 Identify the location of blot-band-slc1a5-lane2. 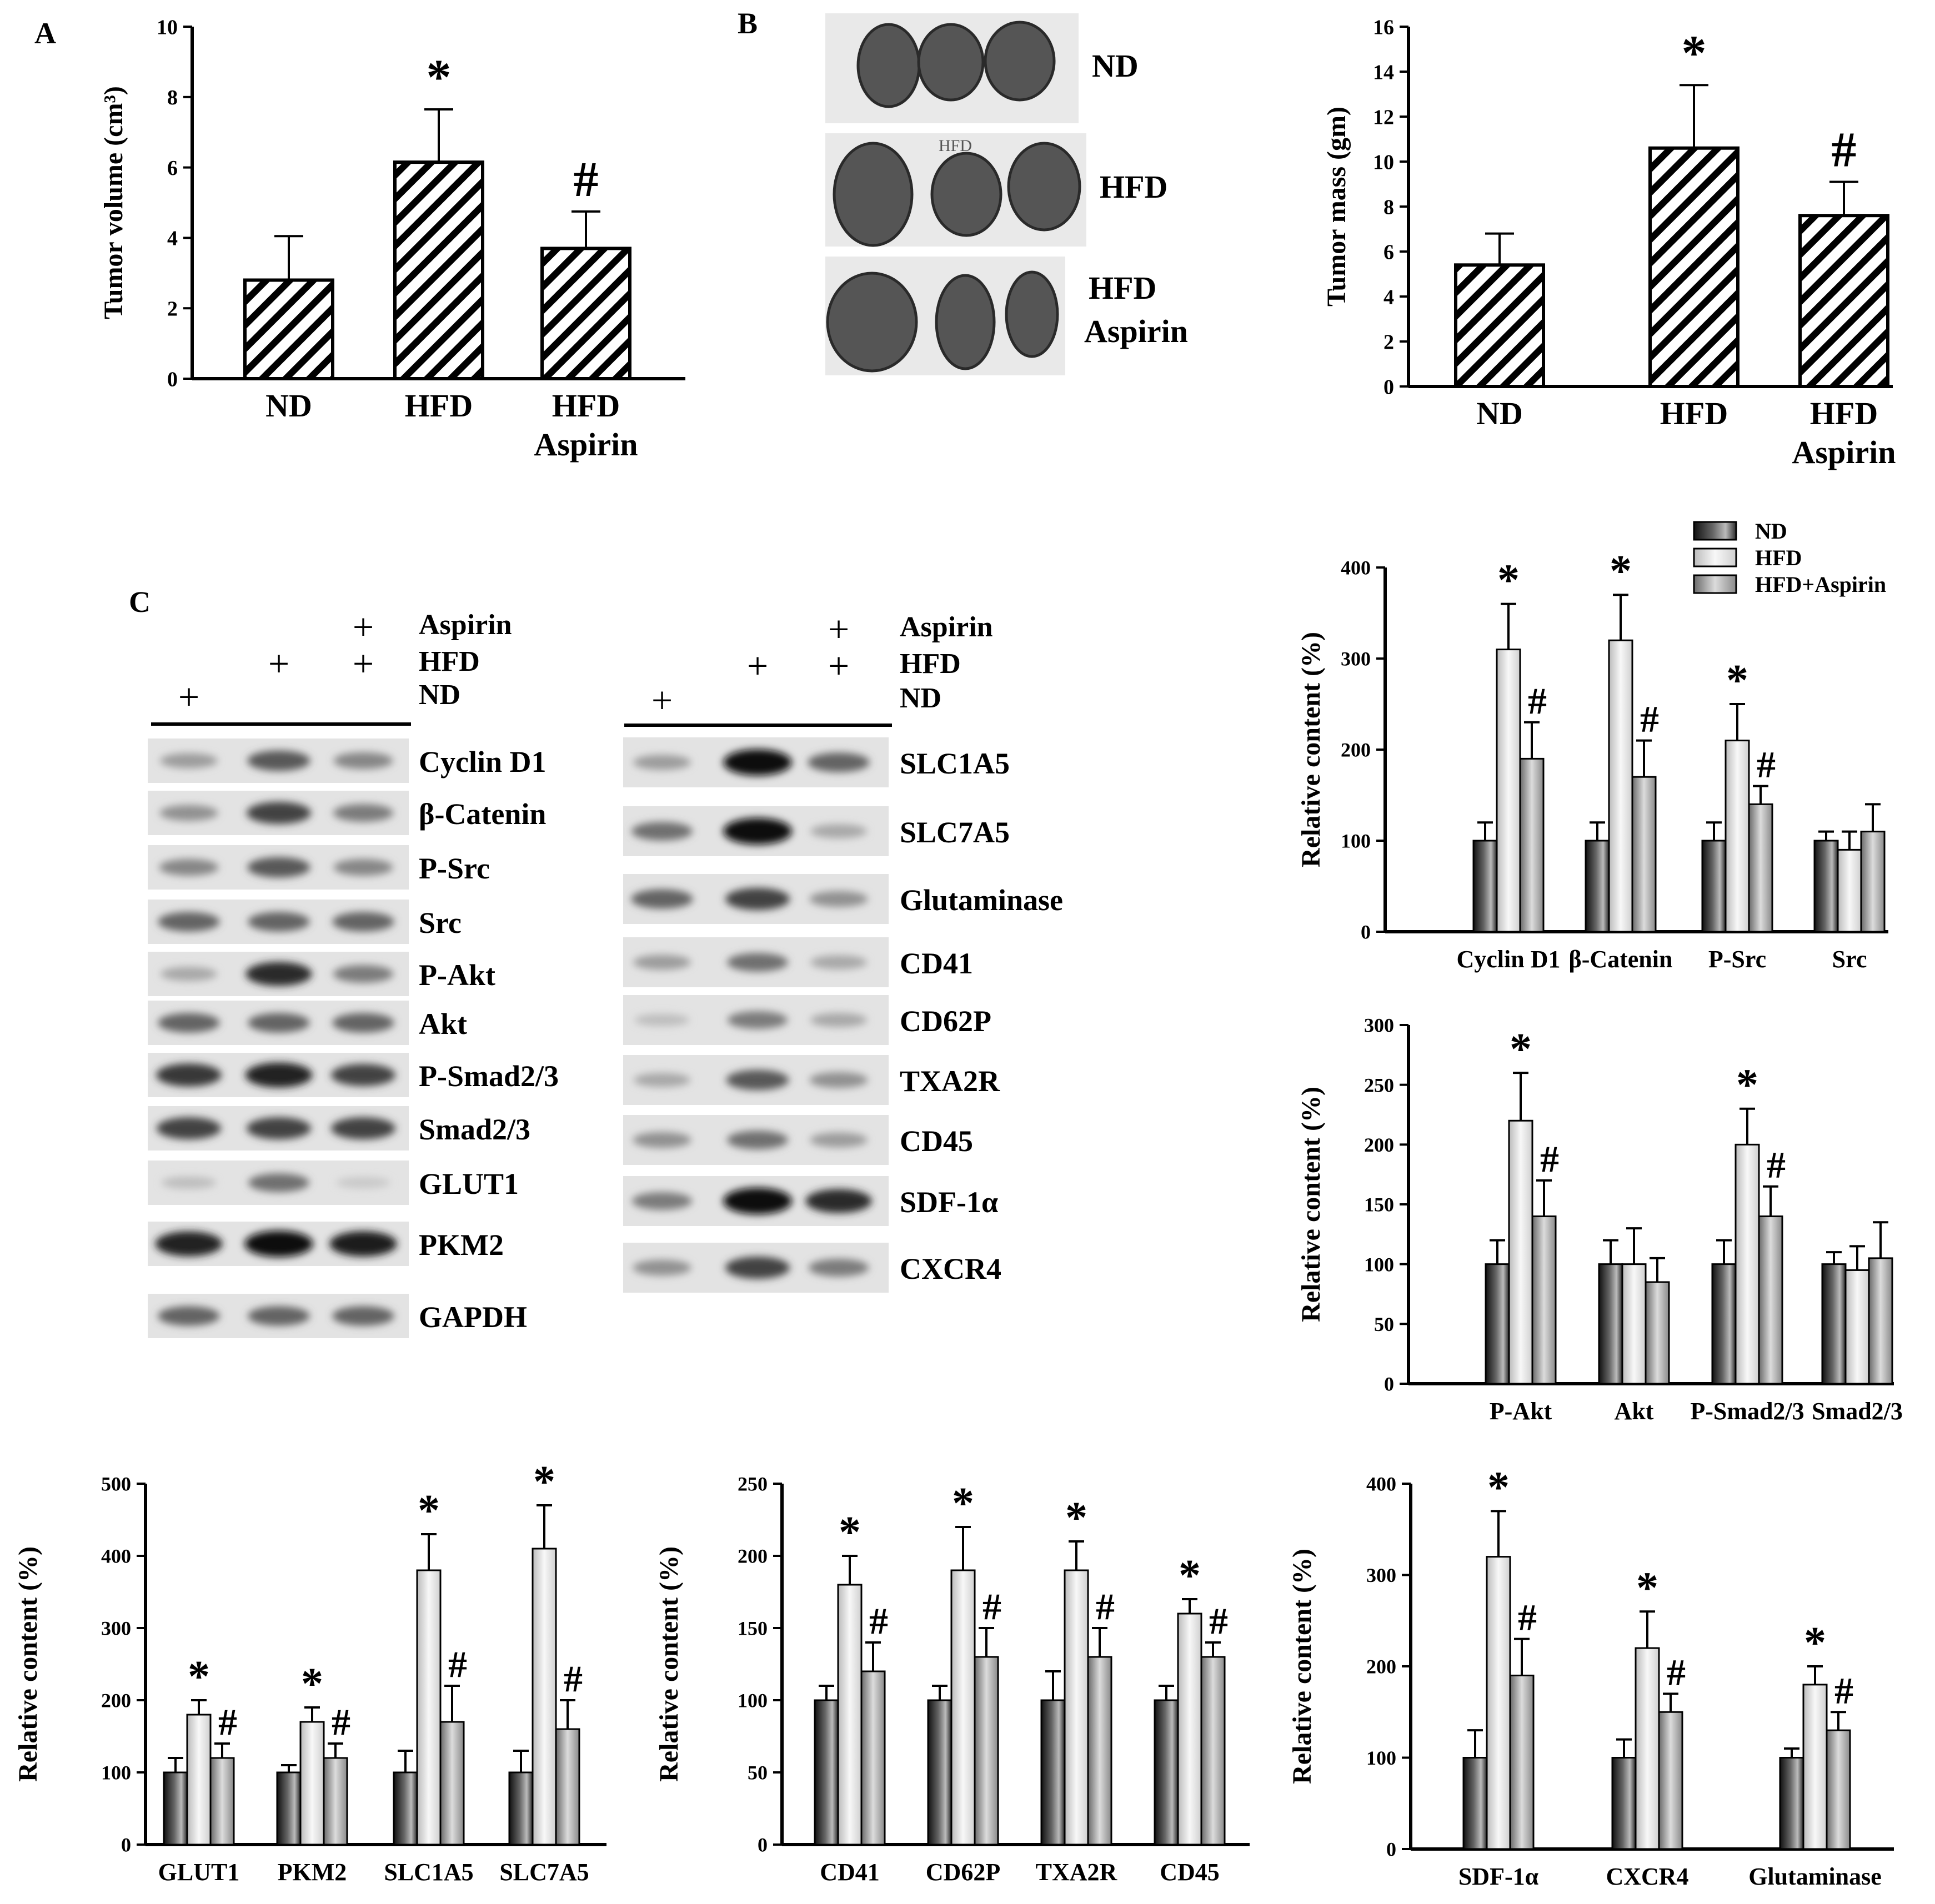
(757, 763).